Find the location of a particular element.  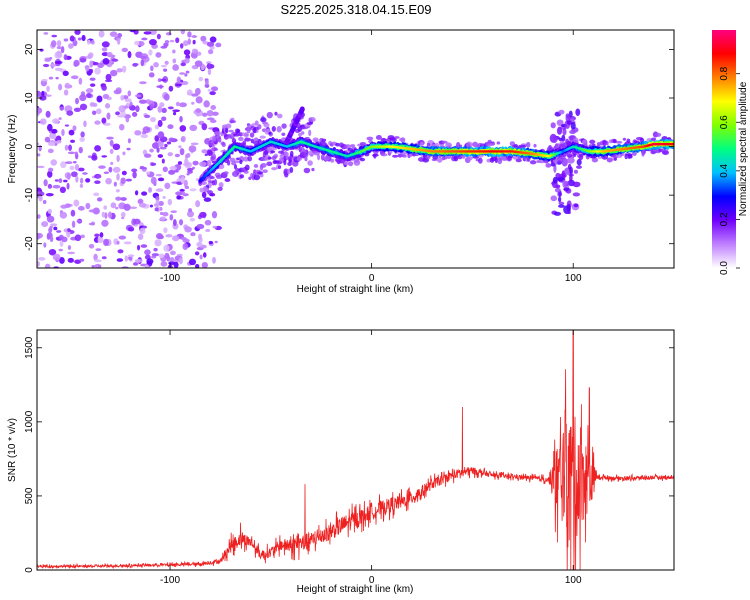

spectrogram-x-tick-label: -100 is located at coordinates (170, 278).